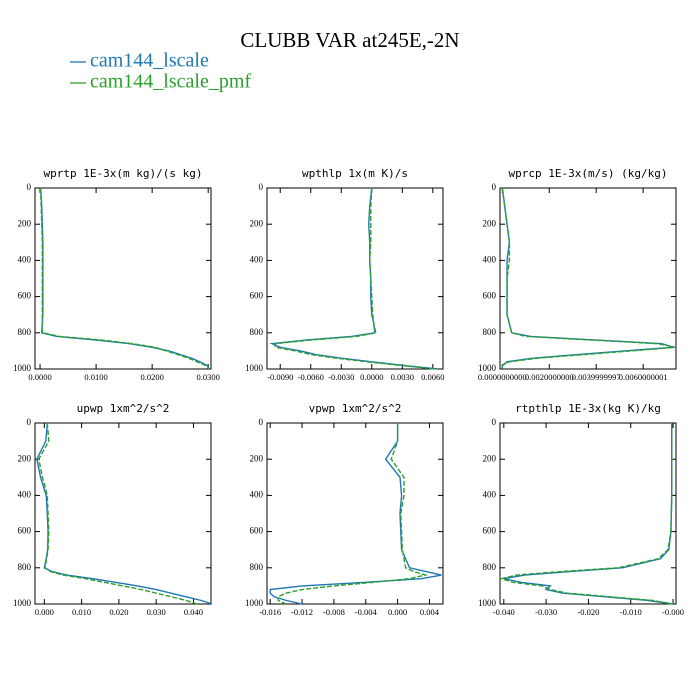 This screenshot has width=700, height=700. What do you see at coordinates (123, 408) in the screenshot?
I see `panel-title: upwp 1xm^2/s^2` at bounding box center [123, 408].